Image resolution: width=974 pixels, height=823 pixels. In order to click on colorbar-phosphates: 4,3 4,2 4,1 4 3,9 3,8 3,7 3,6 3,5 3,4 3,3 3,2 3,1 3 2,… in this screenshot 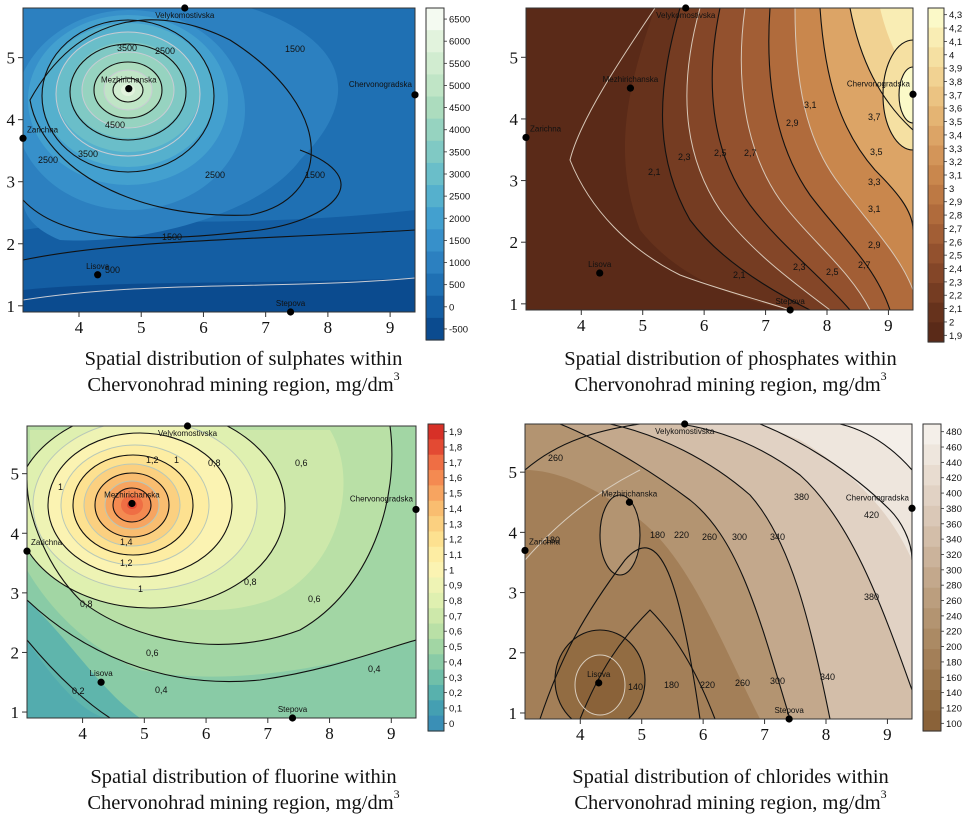, I will do `click(944, 175)`.